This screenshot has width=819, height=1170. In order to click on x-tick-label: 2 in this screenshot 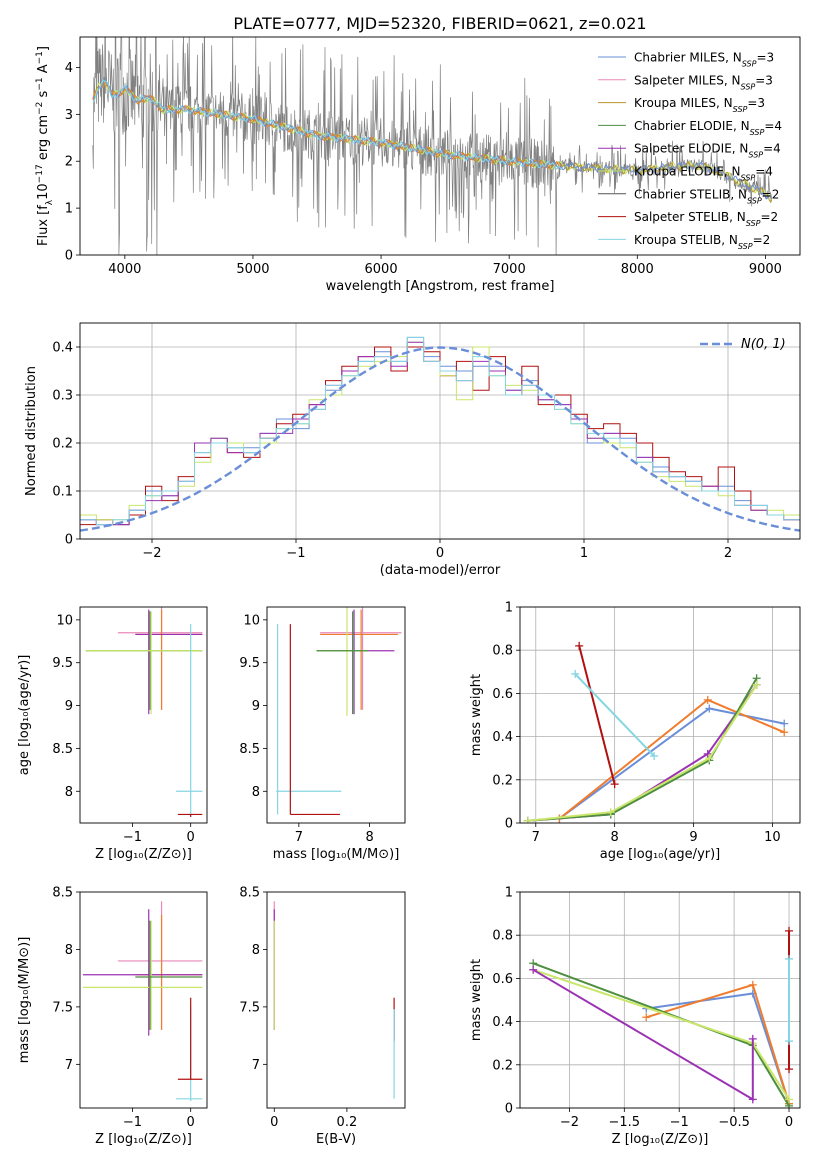, I will do `click(728, 553)`.